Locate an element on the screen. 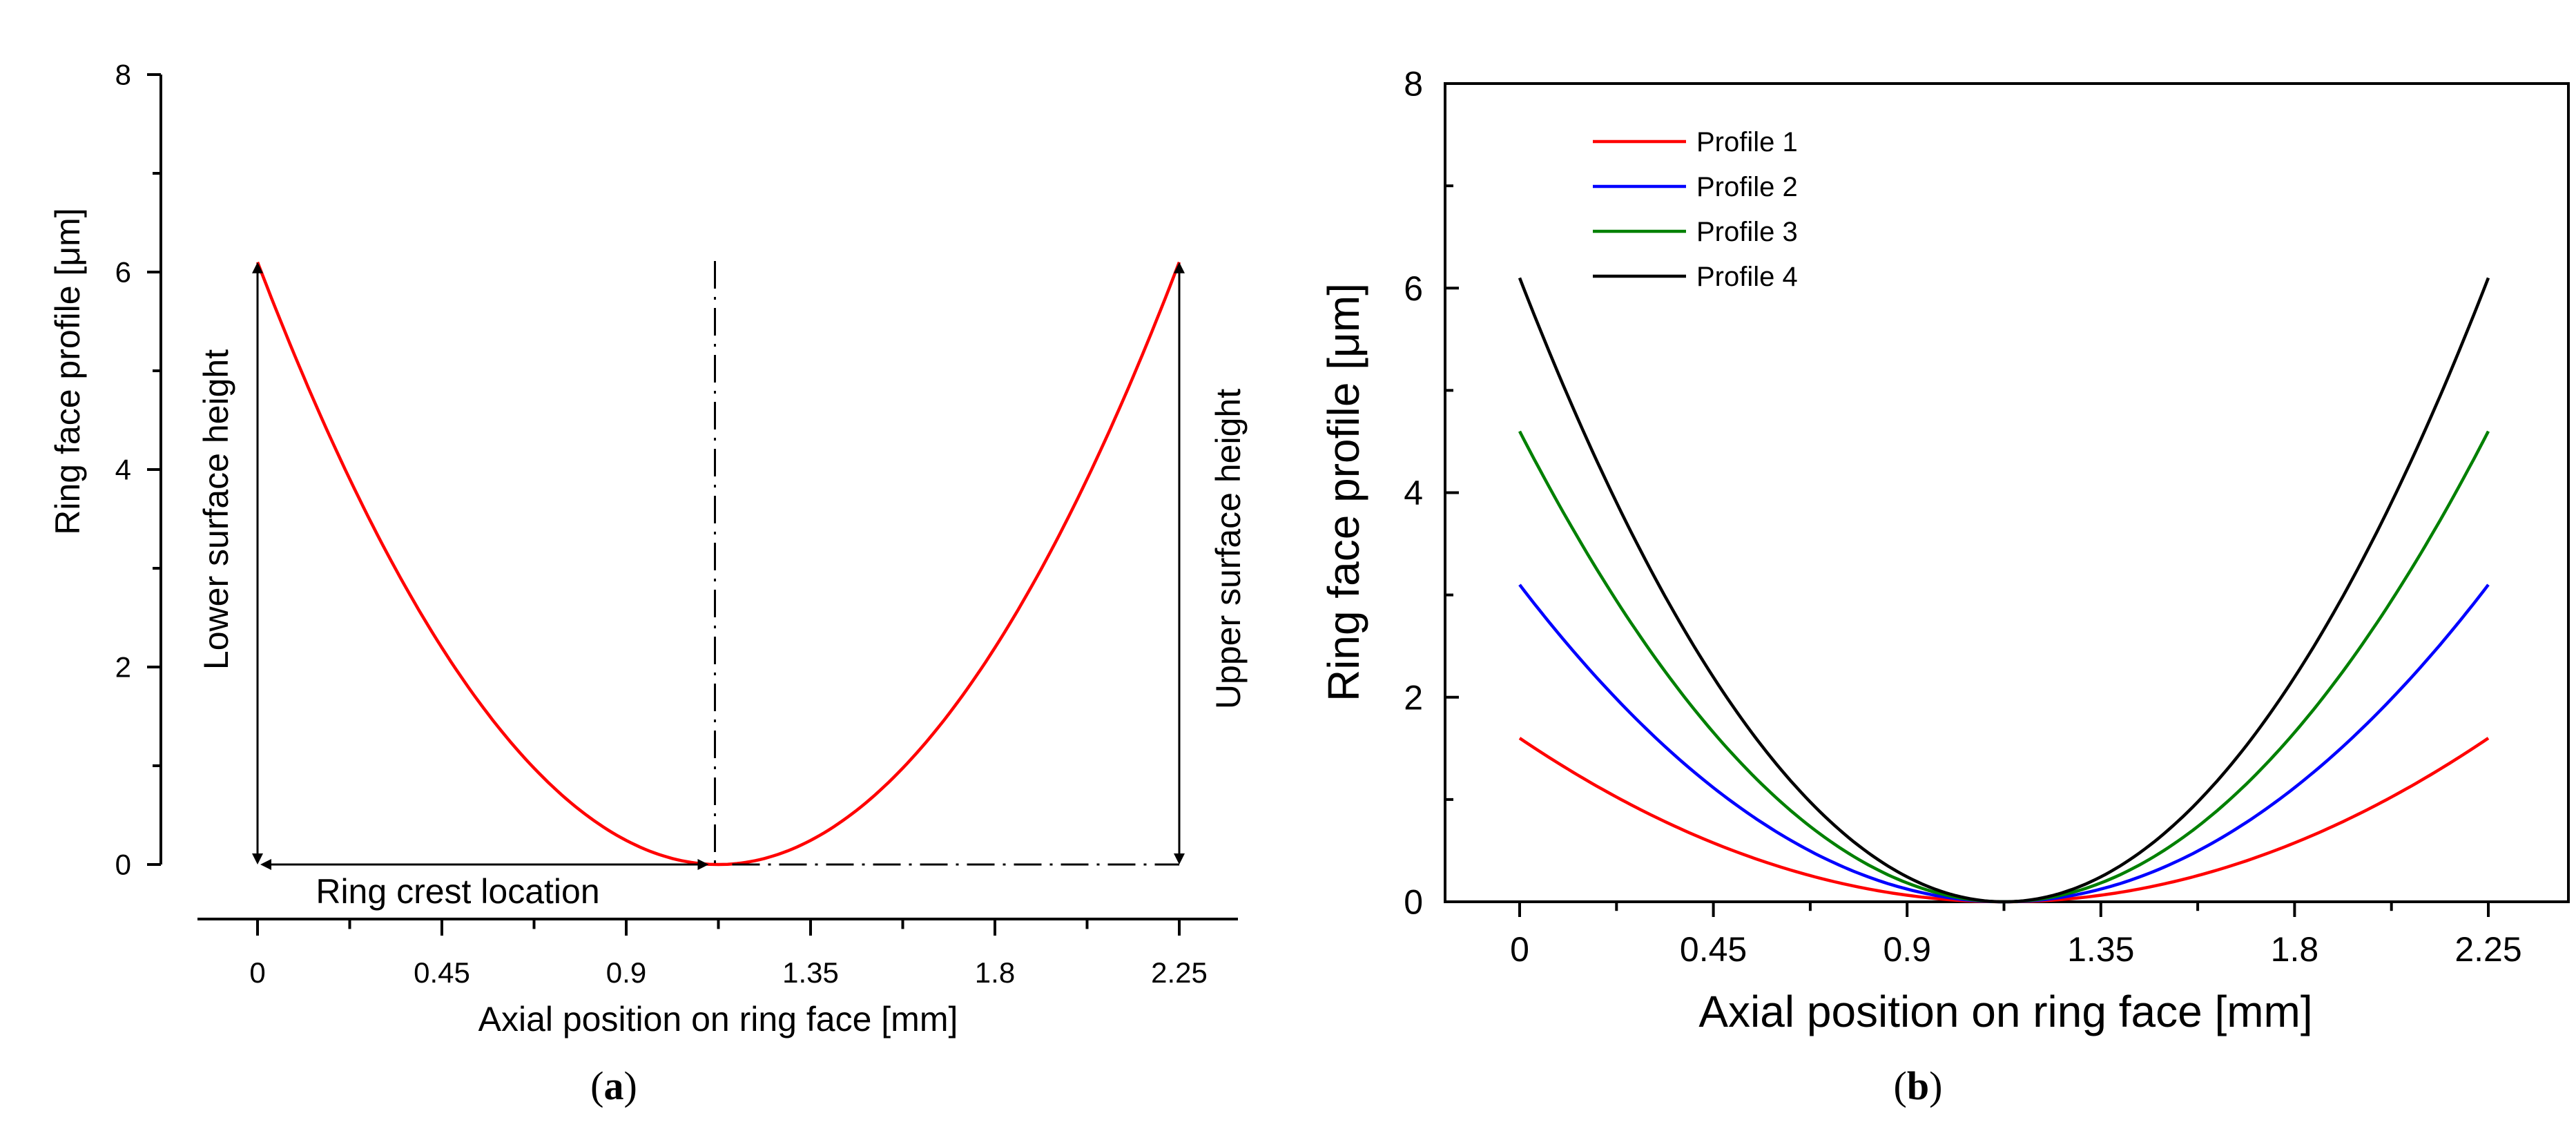 Image resolution: width=2576 pixels, height=1140 pixels. a-ytick-label-3: 6 is located at coordinates (123, 272).